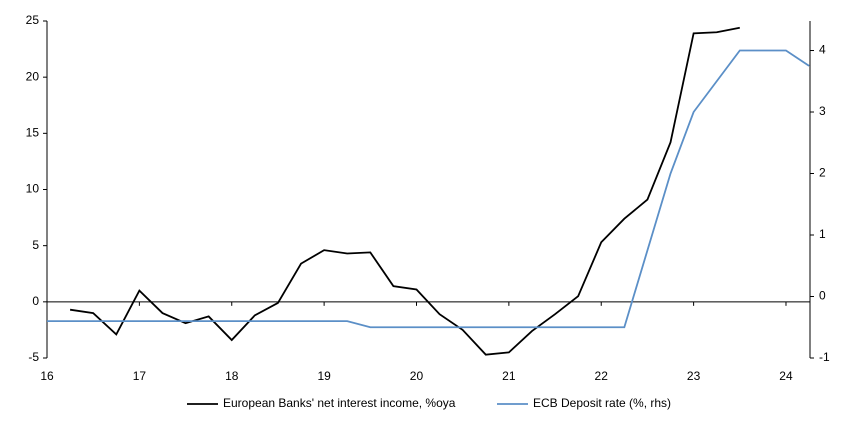 This screenshot has height=432, width=852. What do you see at coordinates (47, 376) in the screenshot?
I see `x-tick-label: 16` at bounding box center [47, 376].